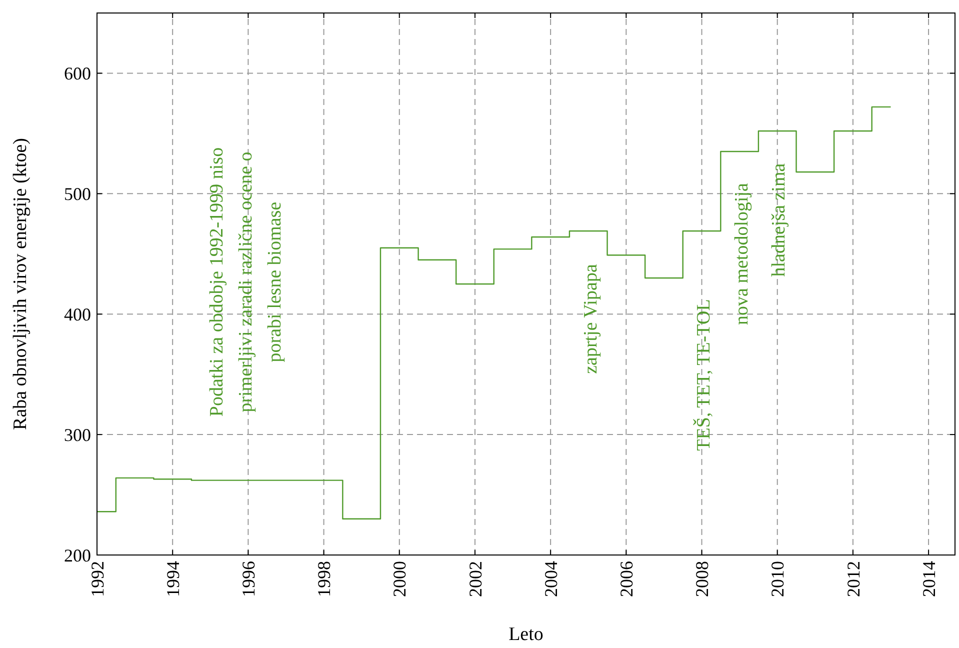 This screenshot has height=648, width=959. I want to click on x-tick-label: 2004, so click(550, 579).